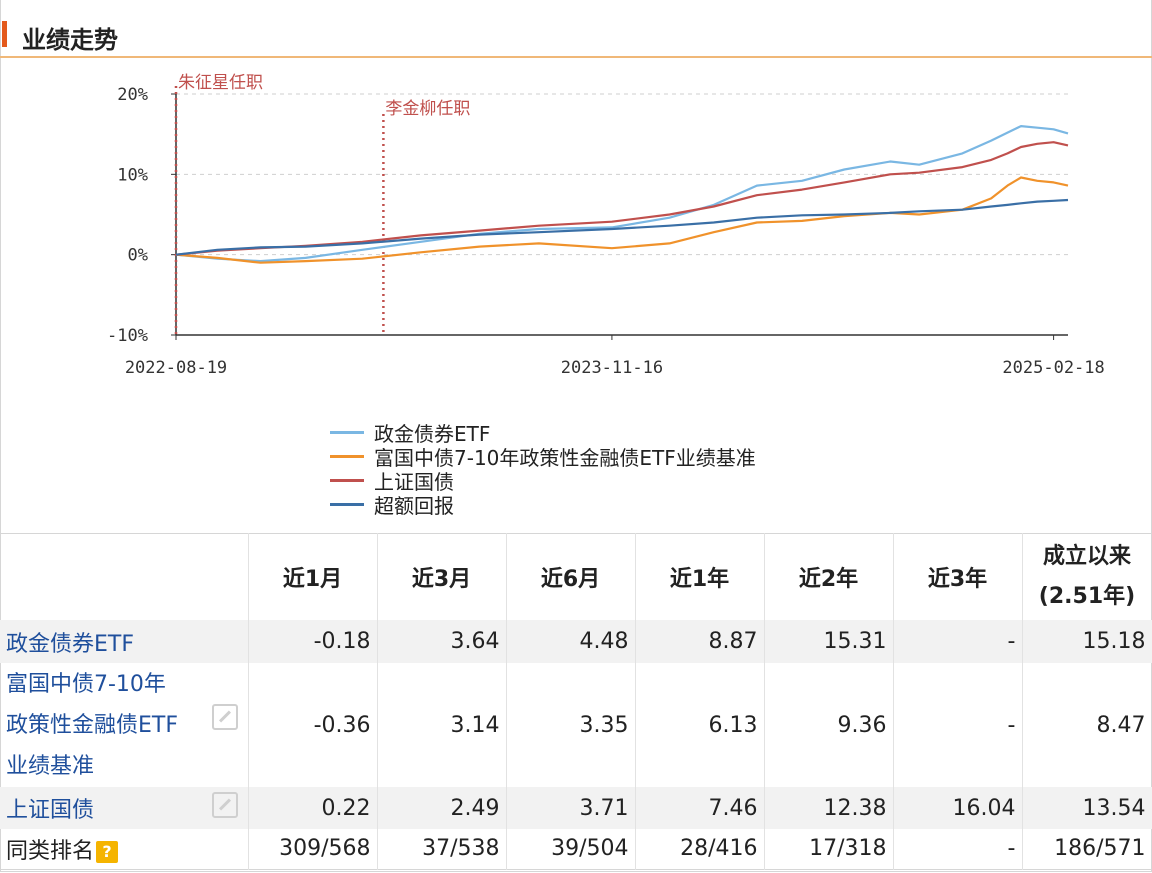  Describe the element at coordinates (138, 256) in the screenshot. I see `y-tick-label: 0%` at that location.